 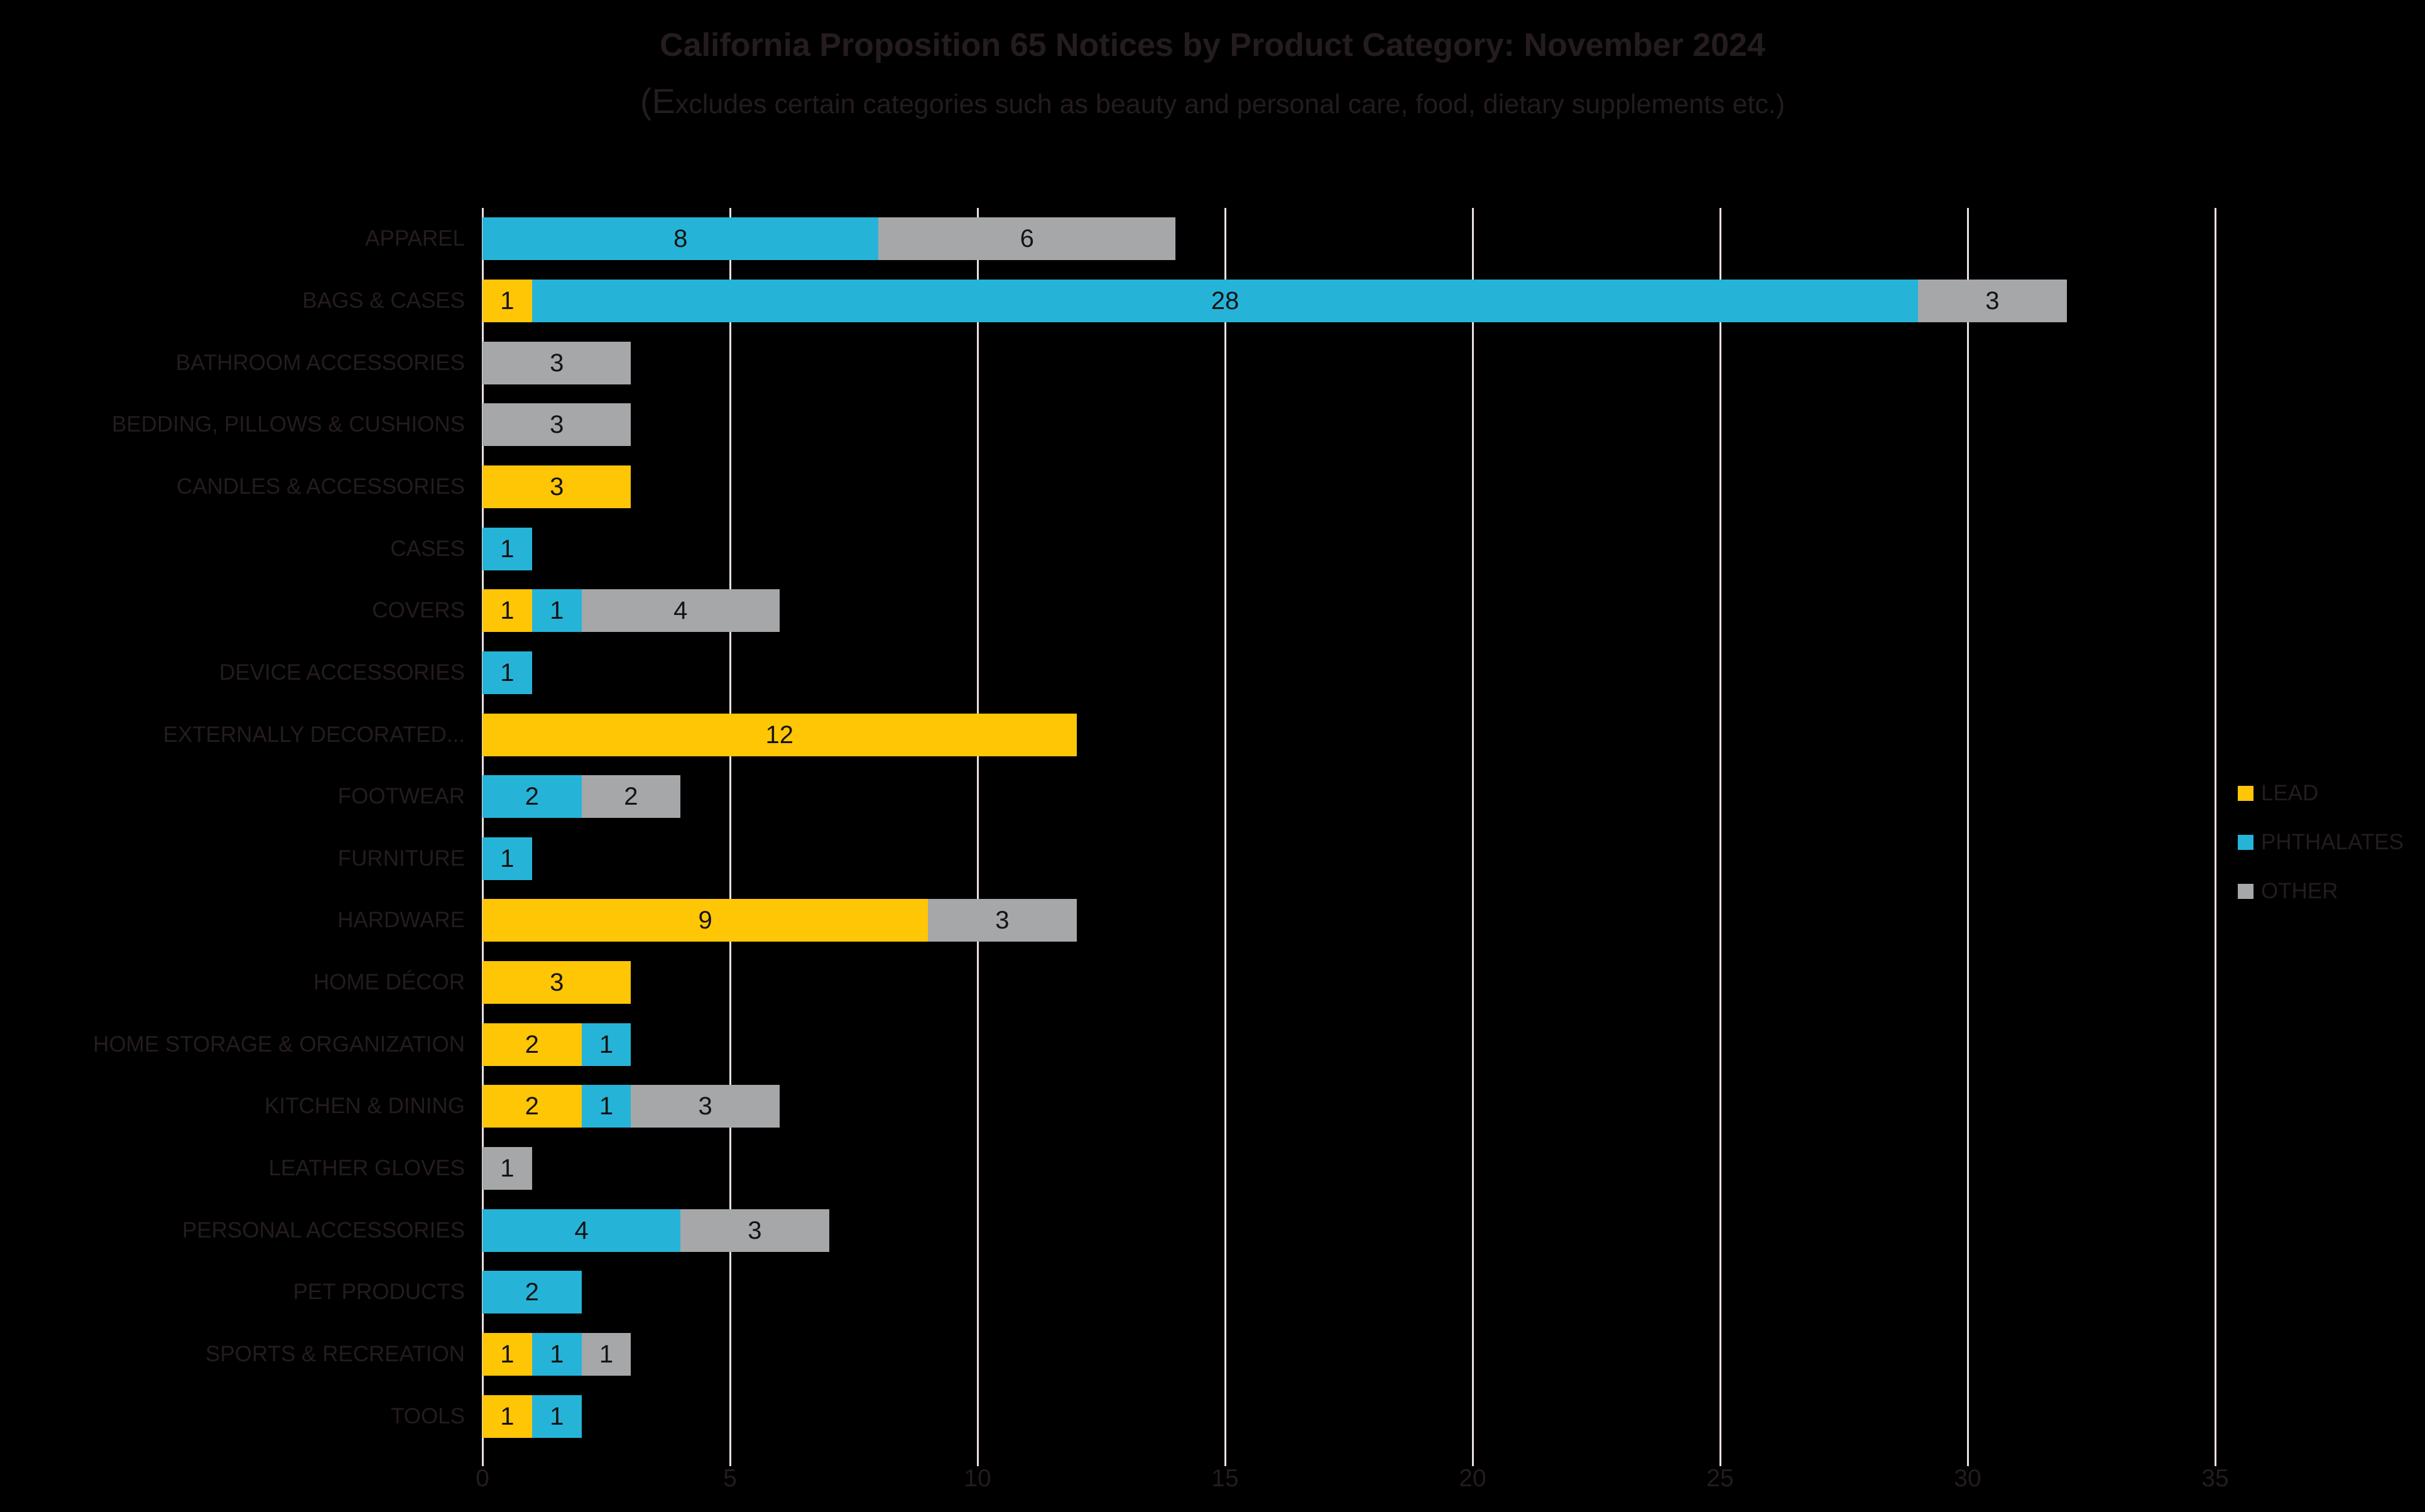 What do you see at coordinates (1027, 238) in the screenshot?
I see `bar-segment-other: 6` at bounding box center [1027, 238].